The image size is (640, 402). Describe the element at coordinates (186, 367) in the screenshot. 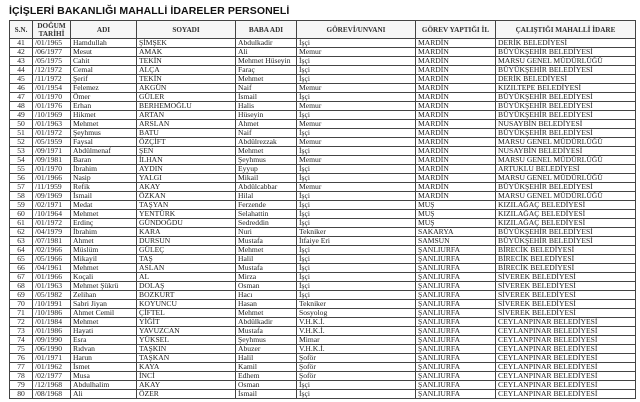

I see `cell-surname: KAYA` at that location.